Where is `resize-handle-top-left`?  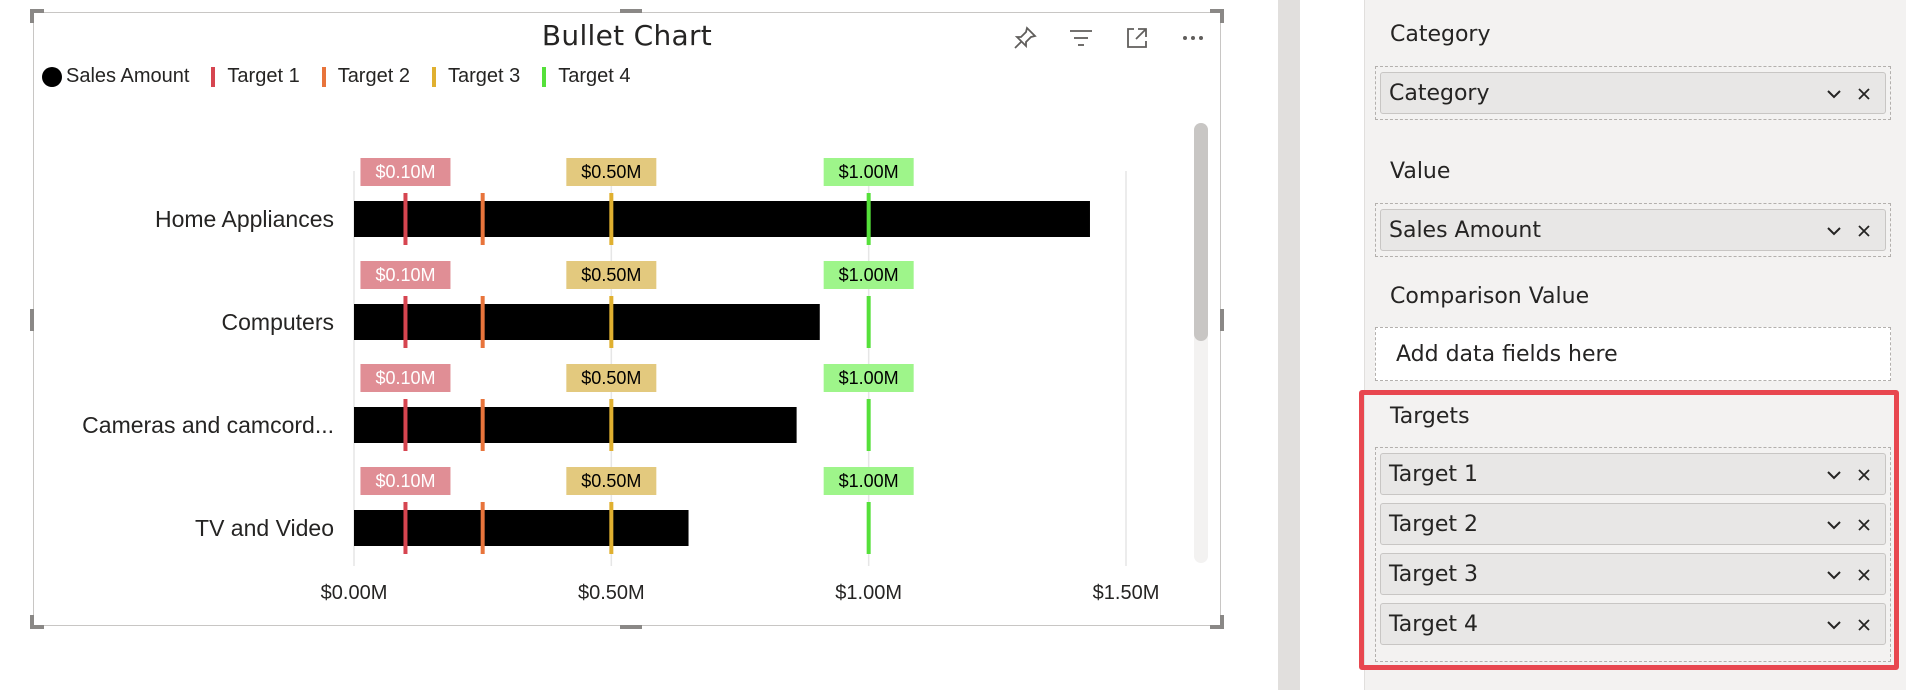
resize-handle-top-left is located at coordinates (37, 11).